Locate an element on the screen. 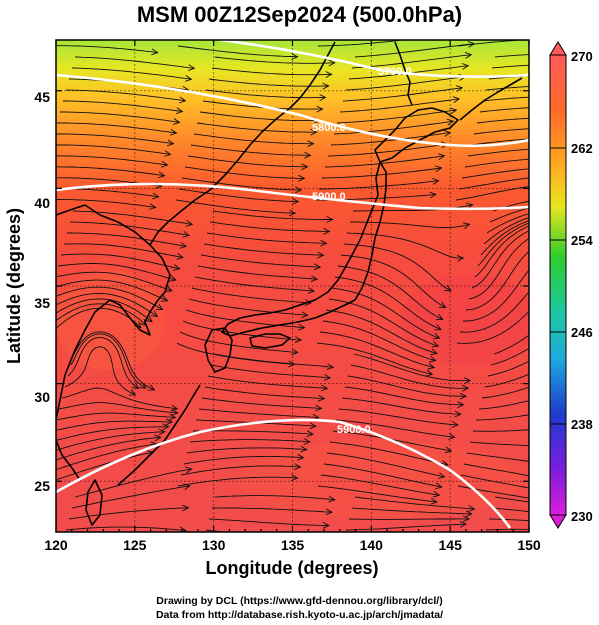 The image size is (599, 625). anticyclone-core is located at coordinates (464, 320).